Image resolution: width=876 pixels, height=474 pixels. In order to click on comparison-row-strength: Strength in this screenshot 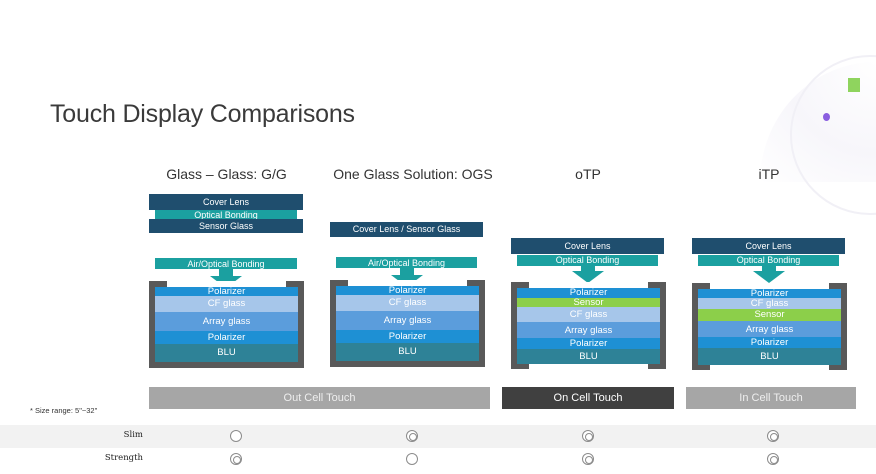, I will do `click(438, 459)`.